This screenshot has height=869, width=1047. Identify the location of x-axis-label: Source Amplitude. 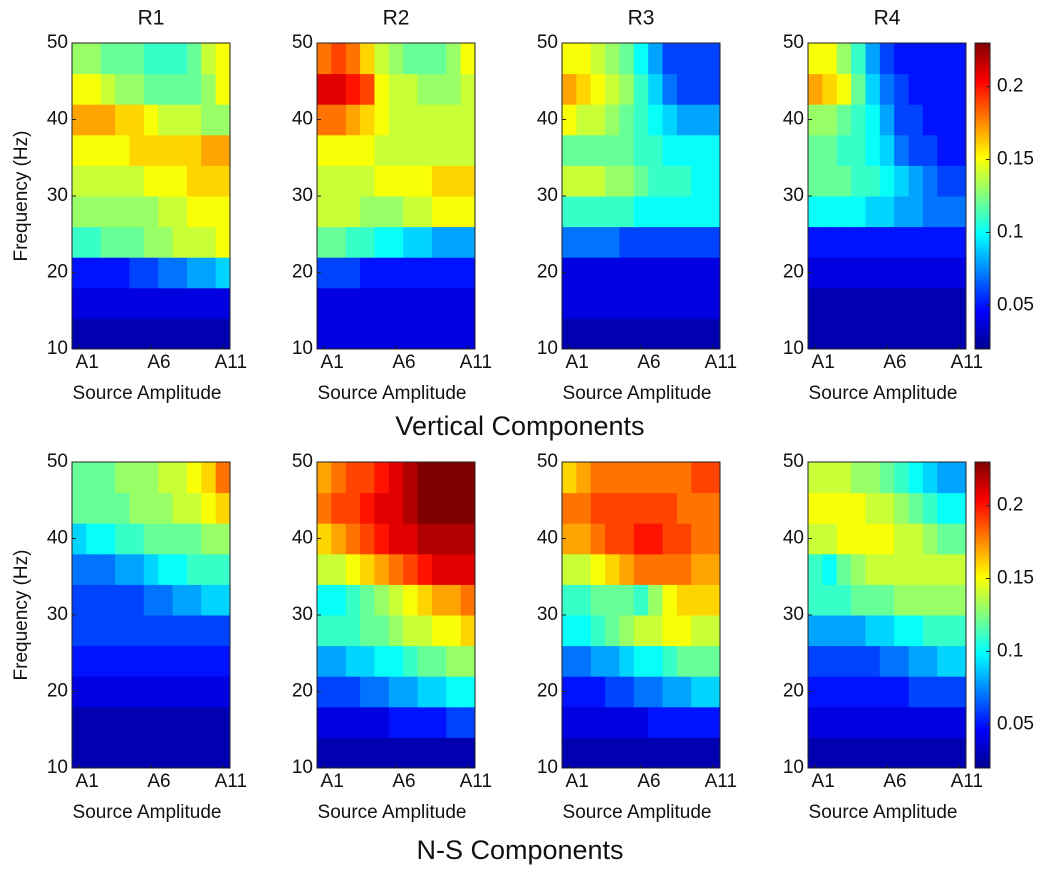
(147, 812).